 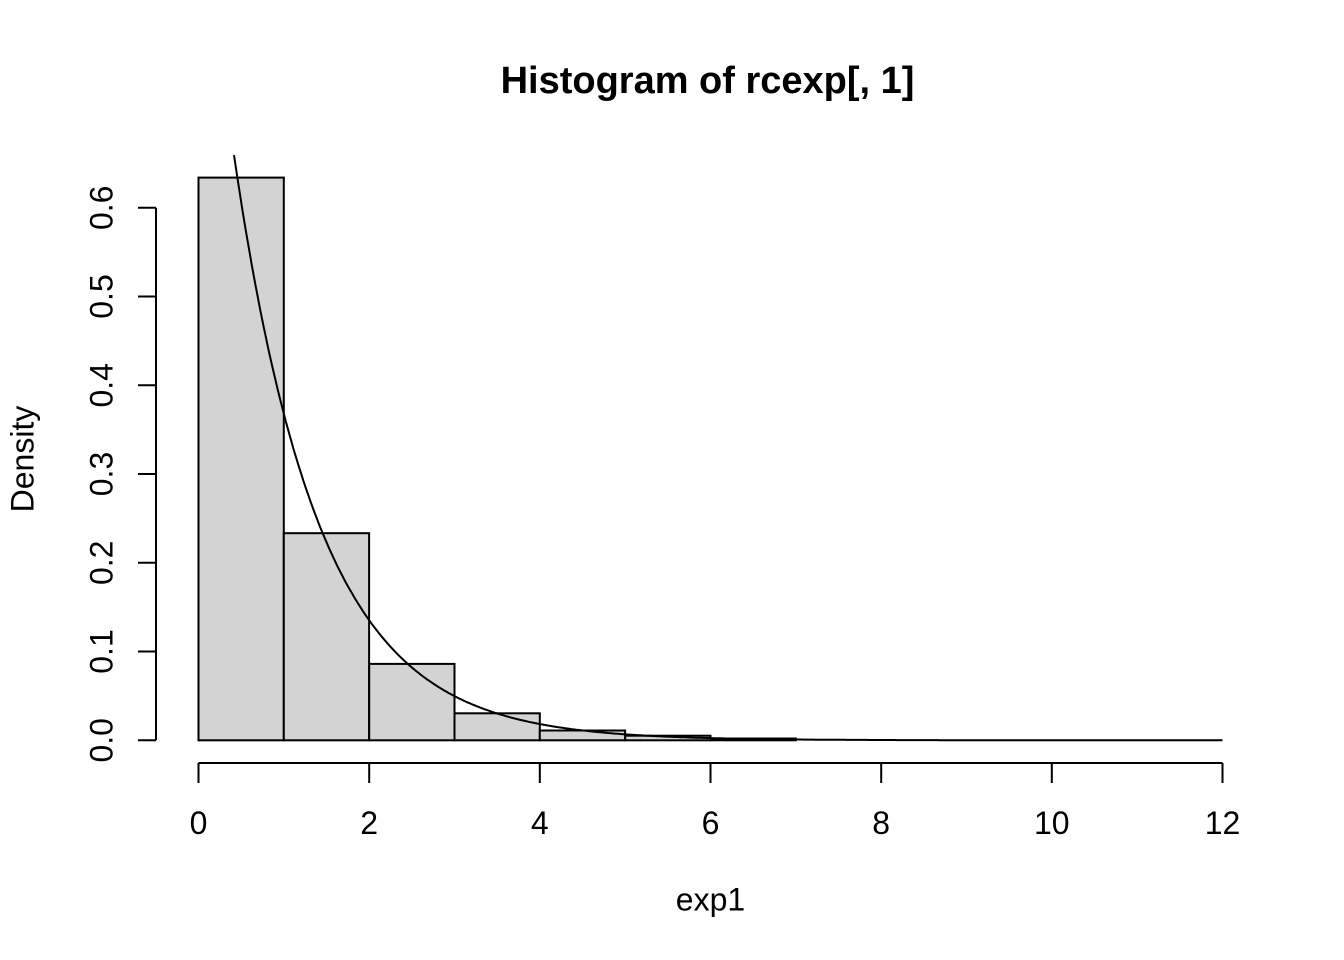 I want to click on svg-text: 0.4, so click(x=102, y=385).